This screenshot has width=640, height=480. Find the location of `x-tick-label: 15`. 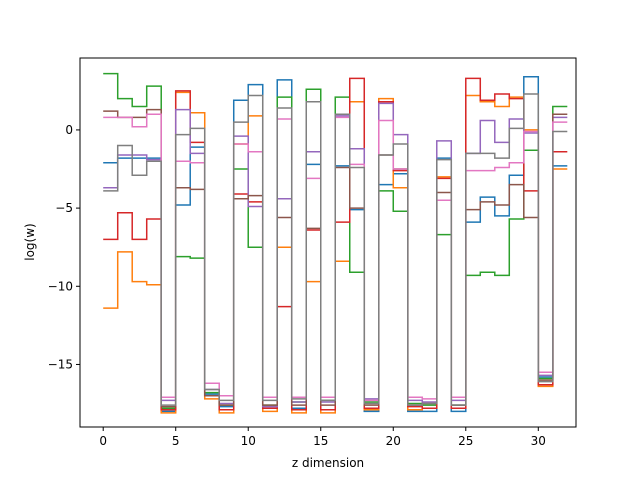

x-tick-label: 15 is located at coordinates (320, 441).